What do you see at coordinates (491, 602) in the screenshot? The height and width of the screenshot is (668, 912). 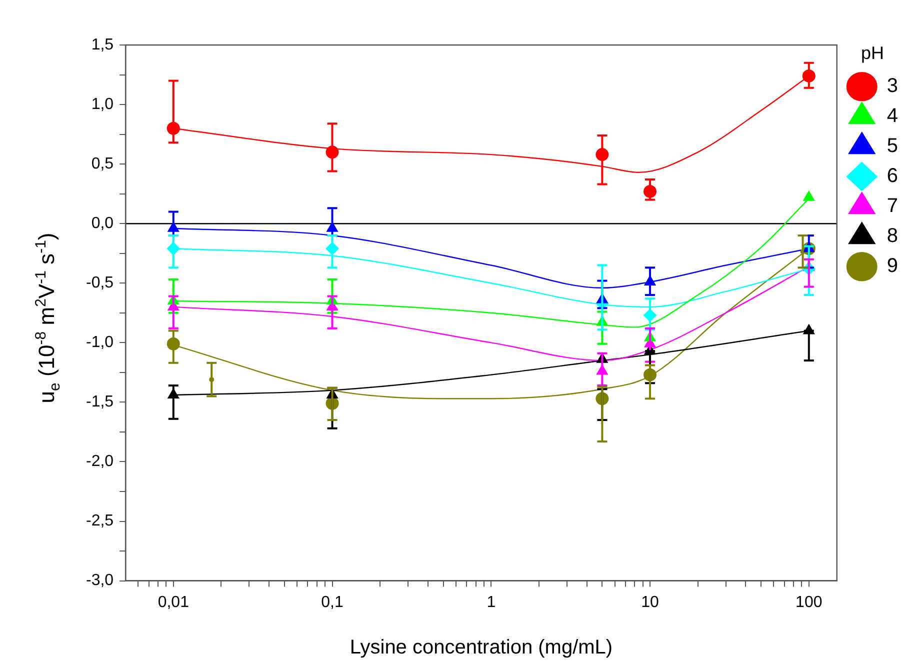 I see `x-tick-label: 1` at bounding box center [491, 602].